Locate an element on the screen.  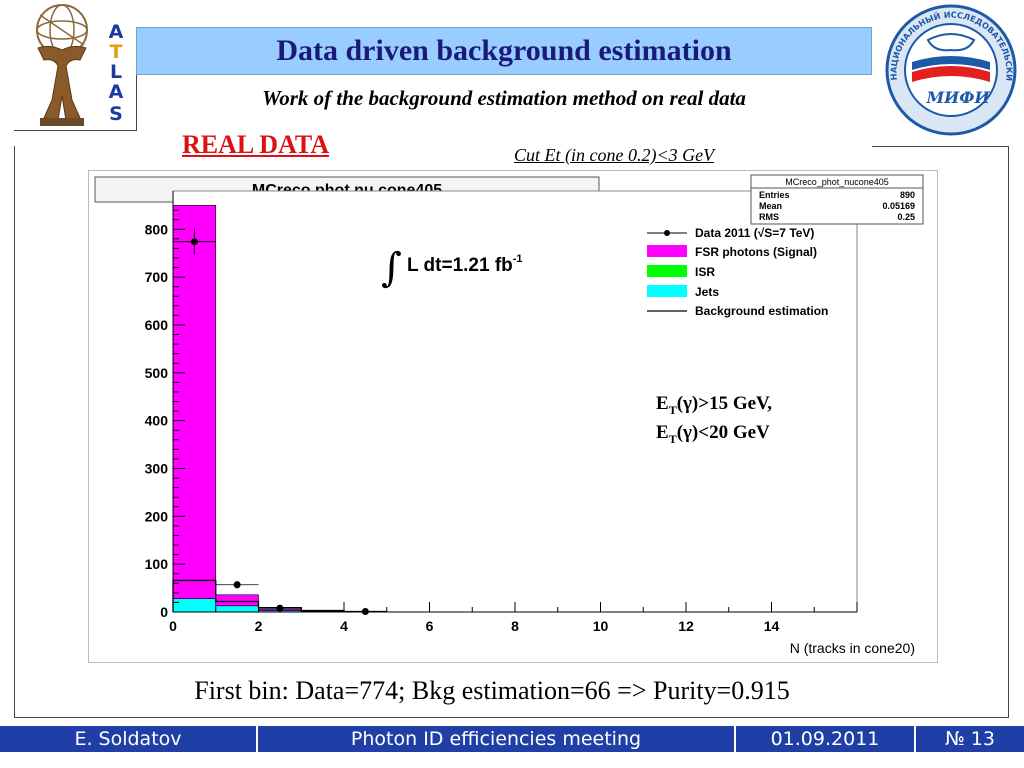
legend-swatch-isr is located at coordinates (667, 271).